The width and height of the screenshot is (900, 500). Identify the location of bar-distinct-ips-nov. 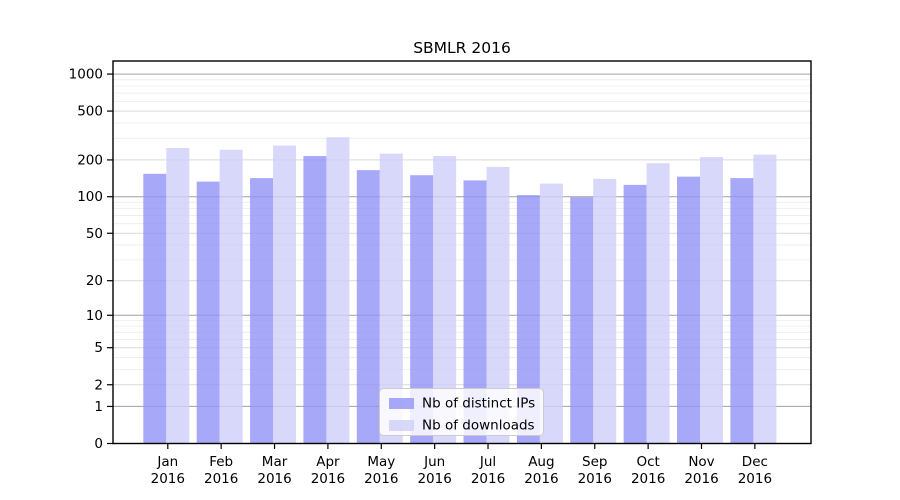
(688, 310).